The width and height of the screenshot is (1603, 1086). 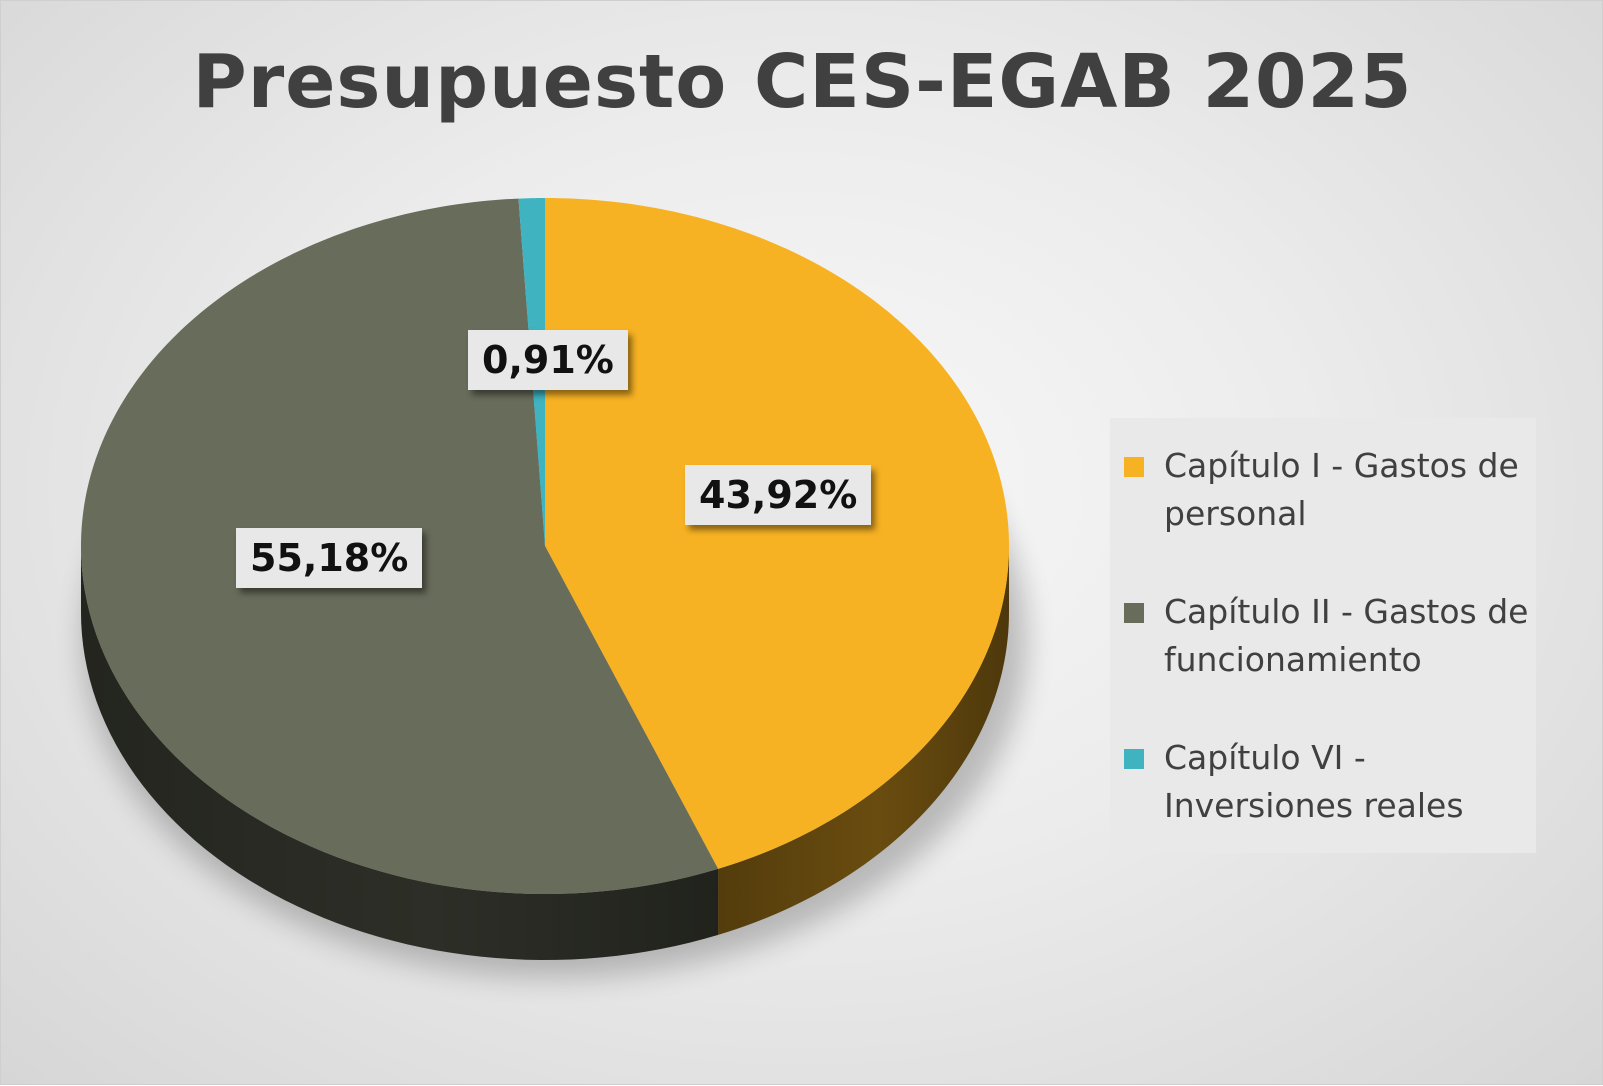 What do you see at coordinates (1134, 613) in the screenshot?
I see `legend-swatch-capitulo-ii` at bounding box center [1134, 613].